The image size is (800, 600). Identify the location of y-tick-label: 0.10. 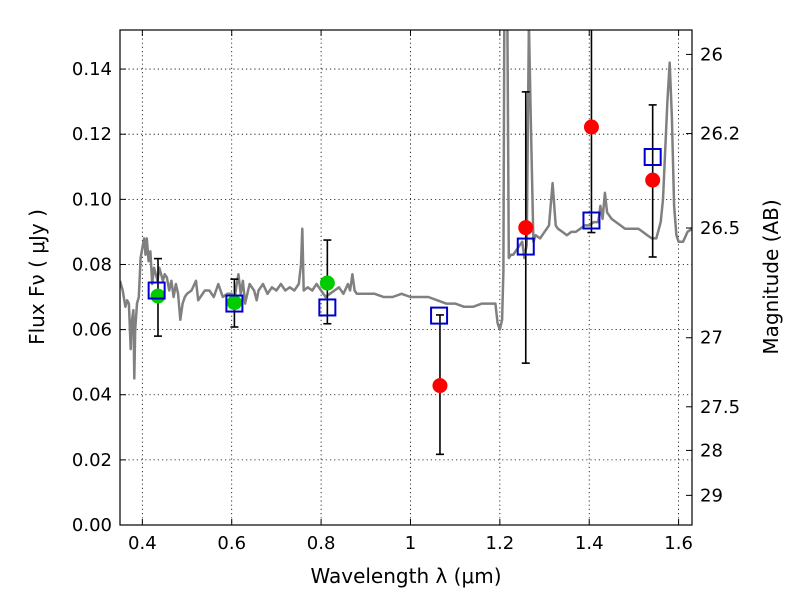
(92, 199).